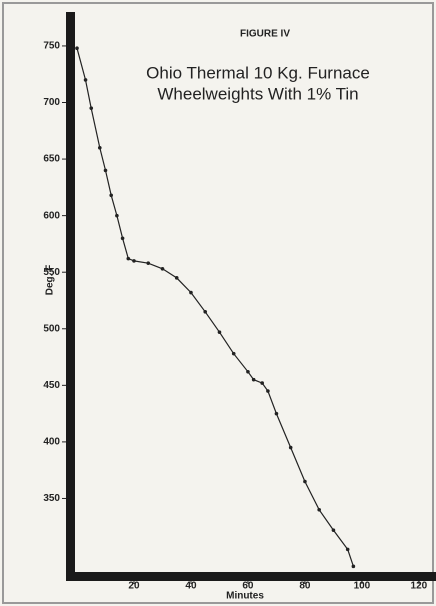  I want to click on chart-title: FIGURE IV, so click(265, 34).